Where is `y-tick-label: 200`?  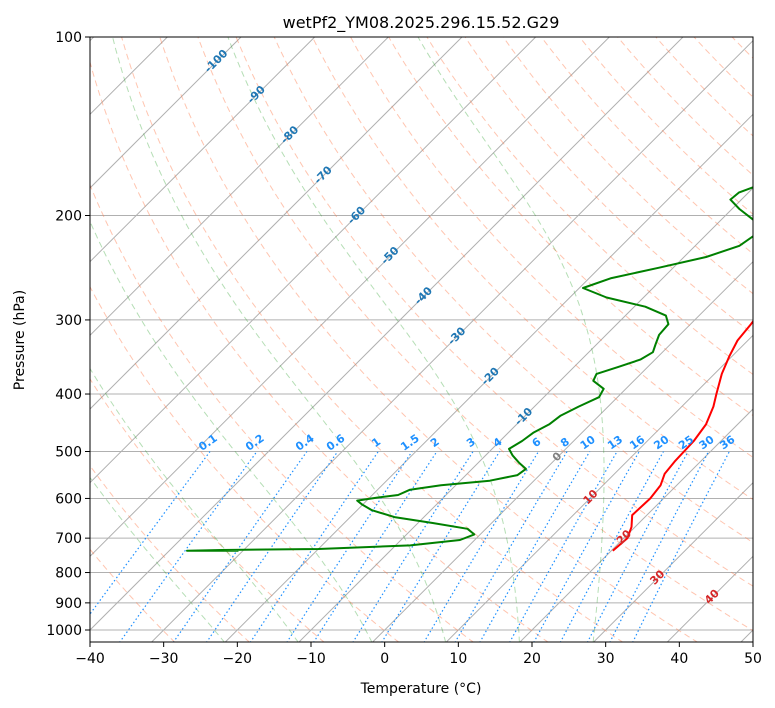 y-tick-label: 200 is located at coordinates (68, 217).